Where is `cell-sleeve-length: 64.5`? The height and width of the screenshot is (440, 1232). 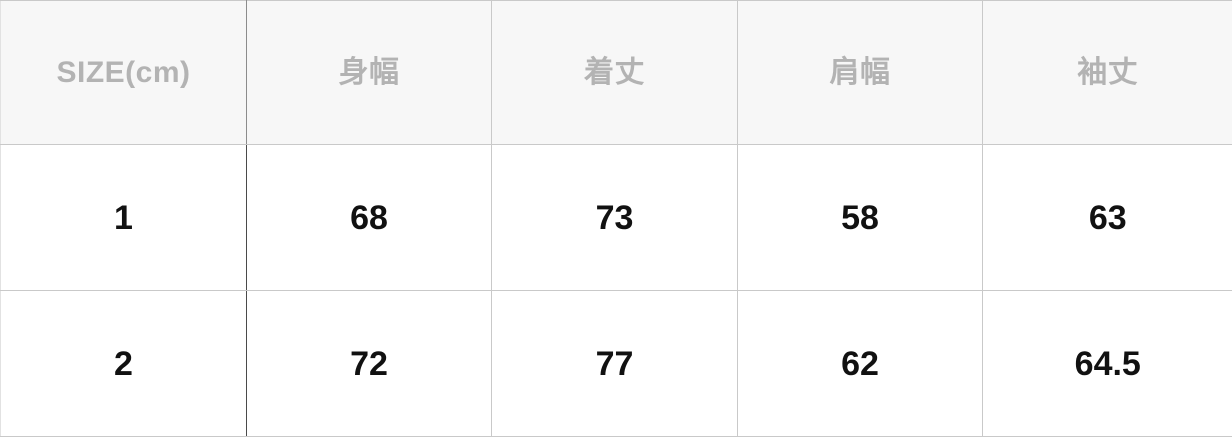 cell-sleeve-length: 64.5 is located at coordinates (1107, 363).